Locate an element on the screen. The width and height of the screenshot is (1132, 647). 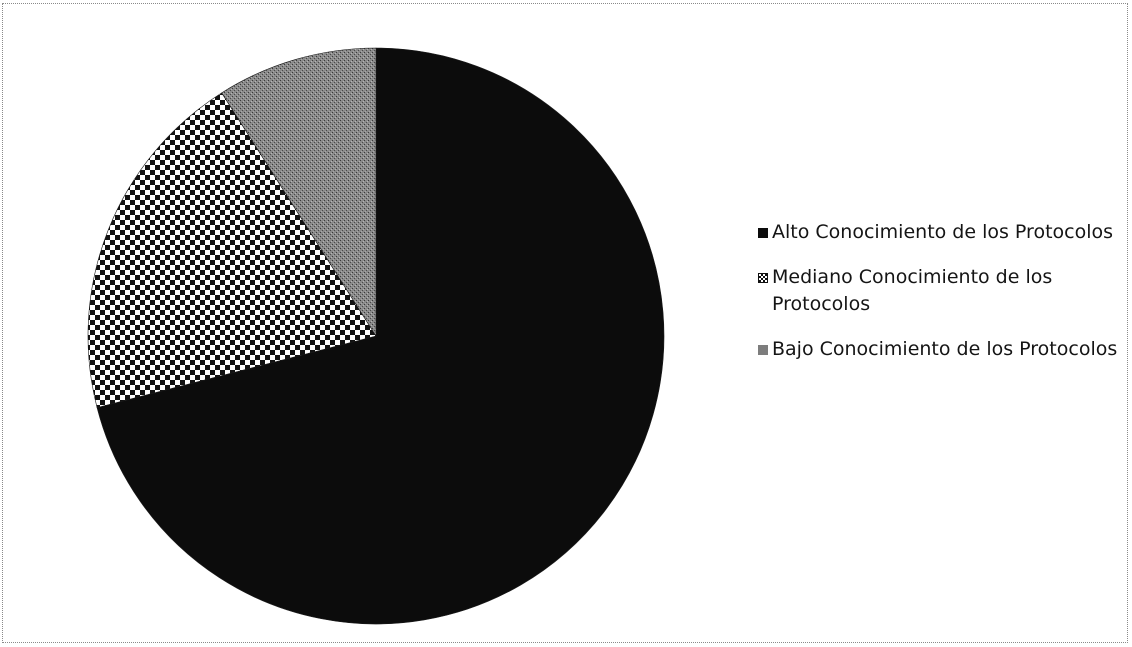
legend-swatch-bajo is located at coordinates (763, 350).